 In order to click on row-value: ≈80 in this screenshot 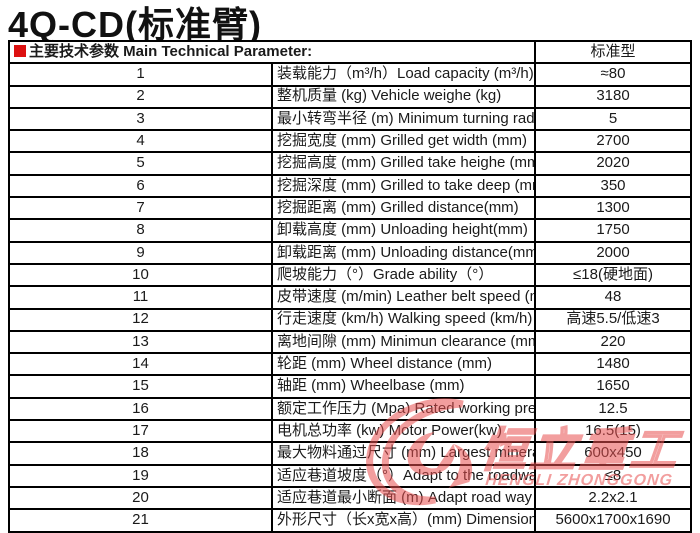, I will do `click(613, 74)`.